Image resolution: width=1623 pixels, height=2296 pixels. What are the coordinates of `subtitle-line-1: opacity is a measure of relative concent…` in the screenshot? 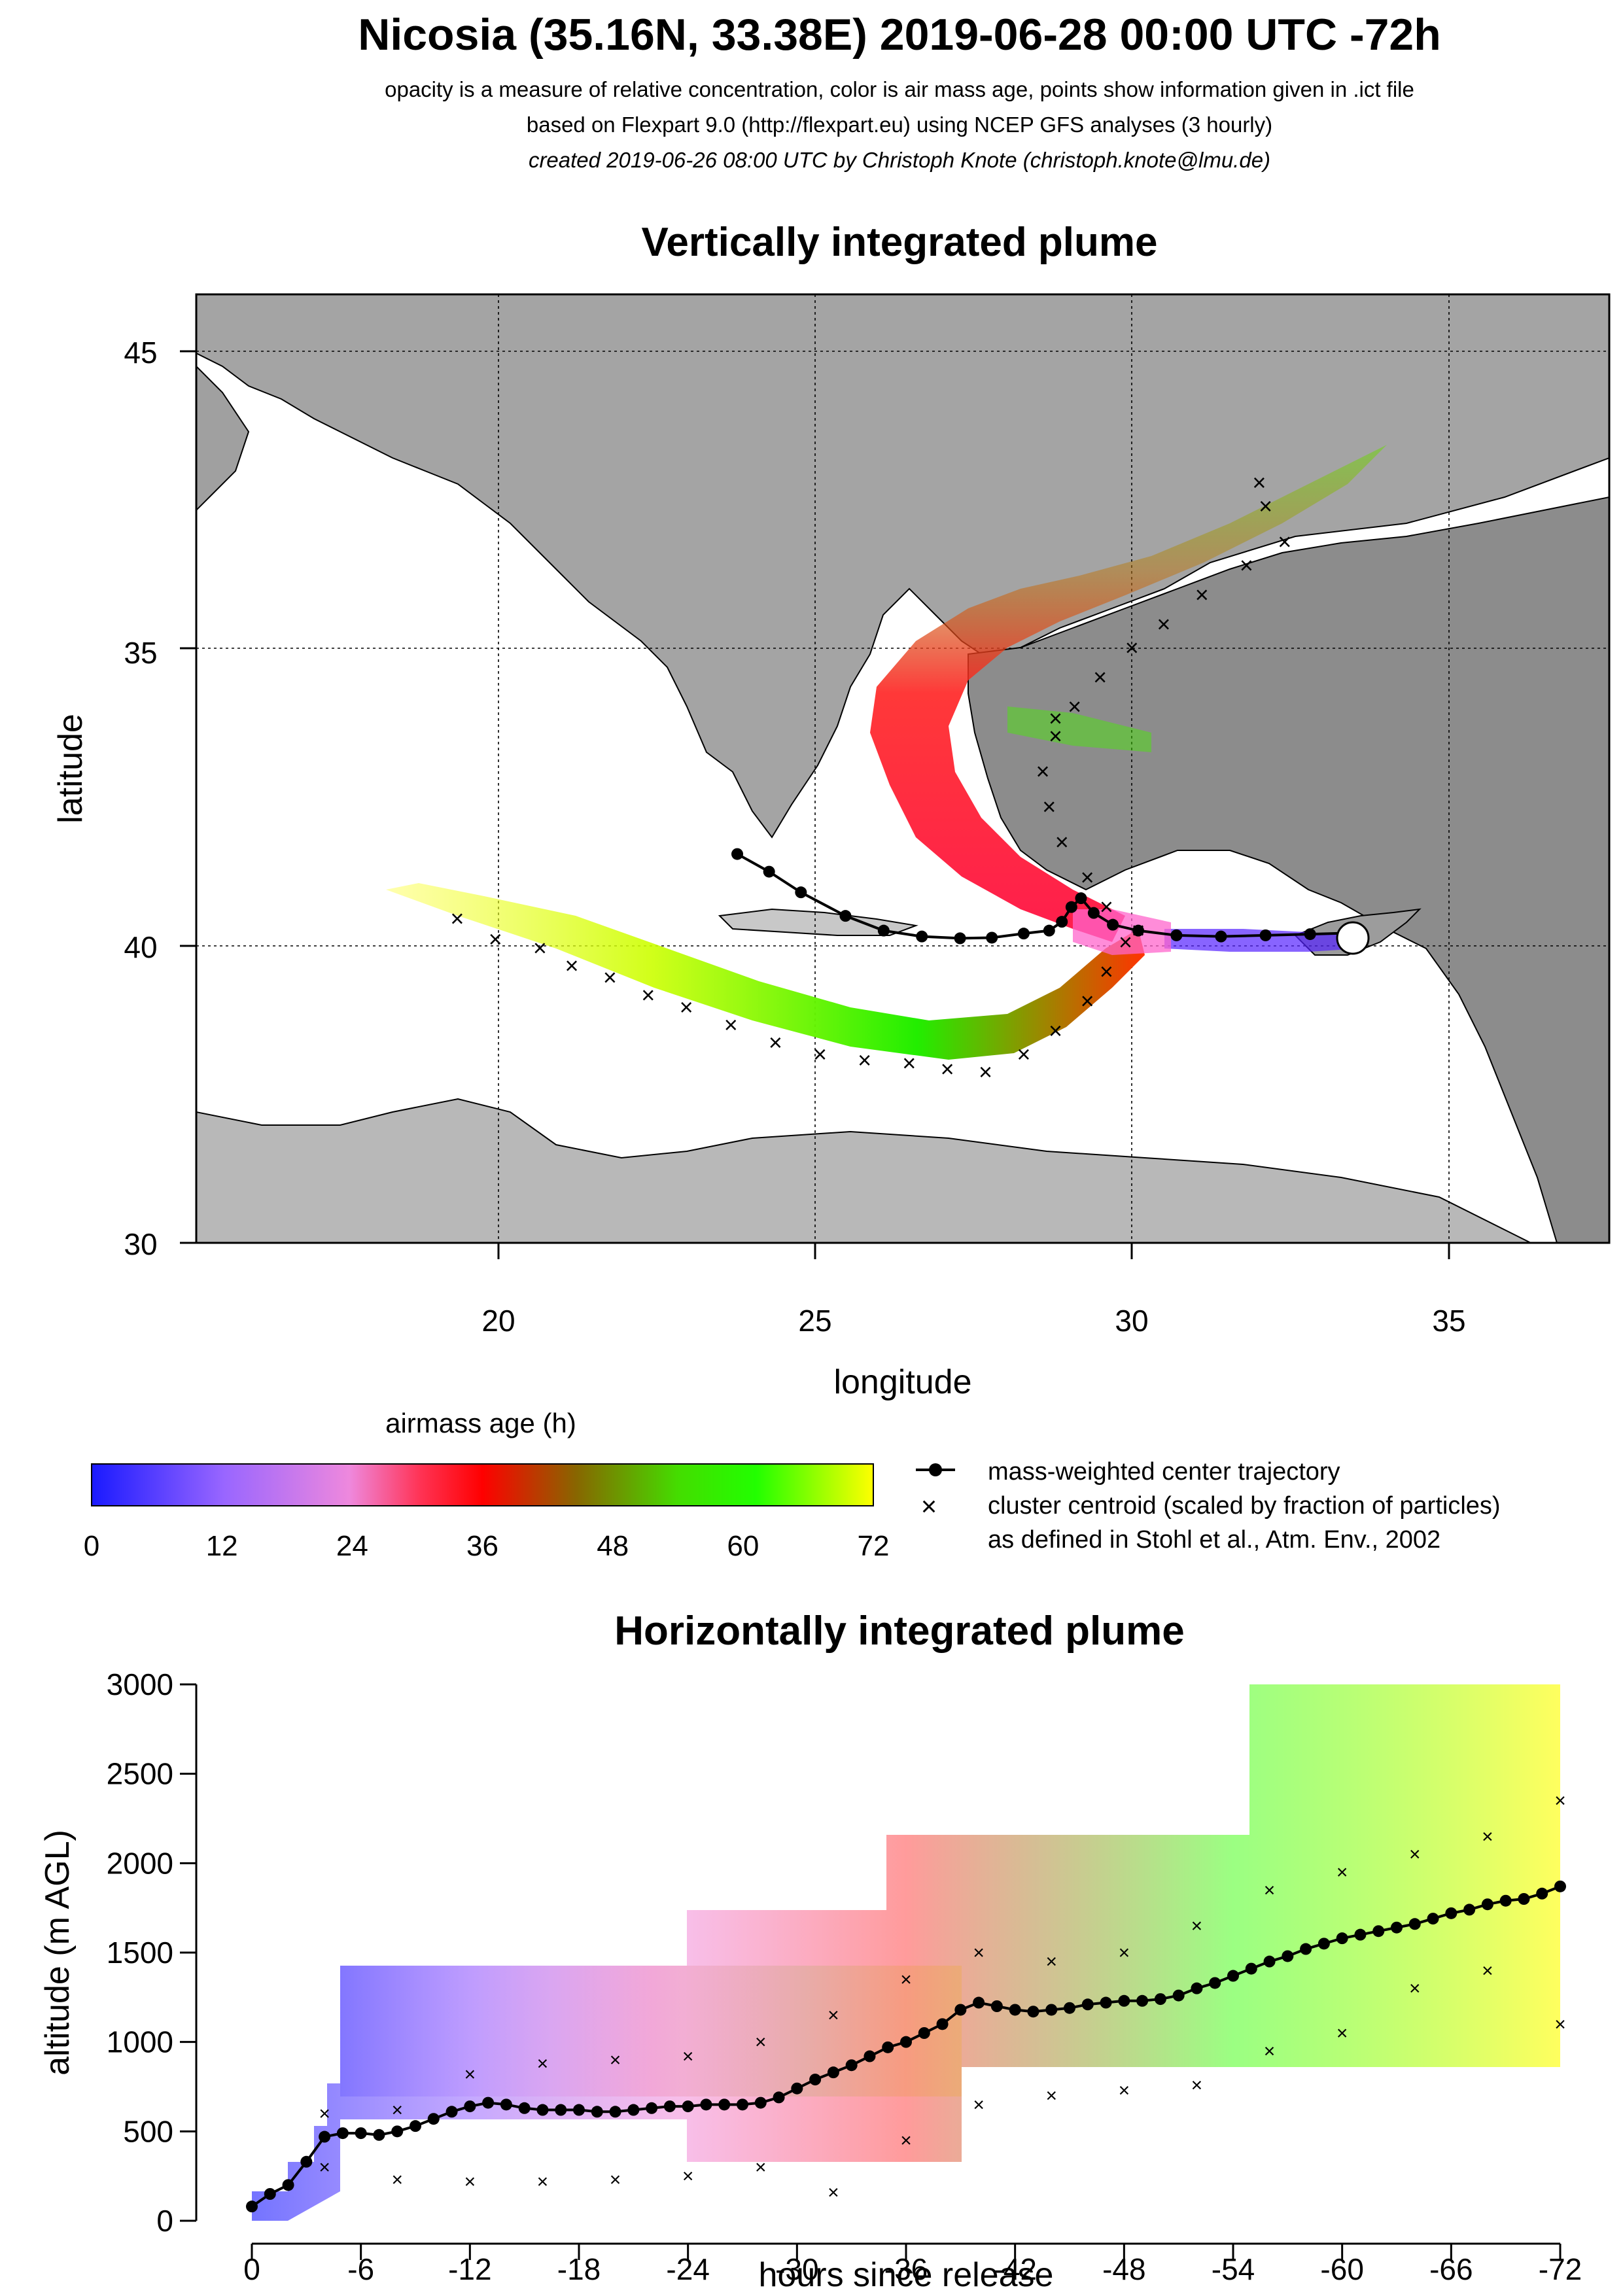 It's located at (900, 89).